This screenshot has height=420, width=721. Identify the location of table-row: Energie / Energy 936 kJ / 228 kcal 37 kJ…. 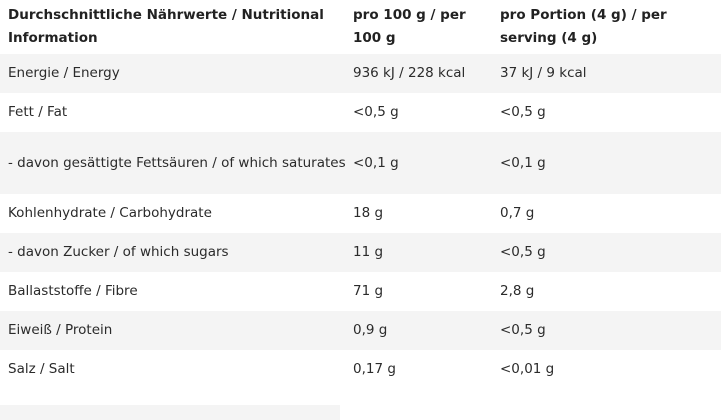
(360, 73).